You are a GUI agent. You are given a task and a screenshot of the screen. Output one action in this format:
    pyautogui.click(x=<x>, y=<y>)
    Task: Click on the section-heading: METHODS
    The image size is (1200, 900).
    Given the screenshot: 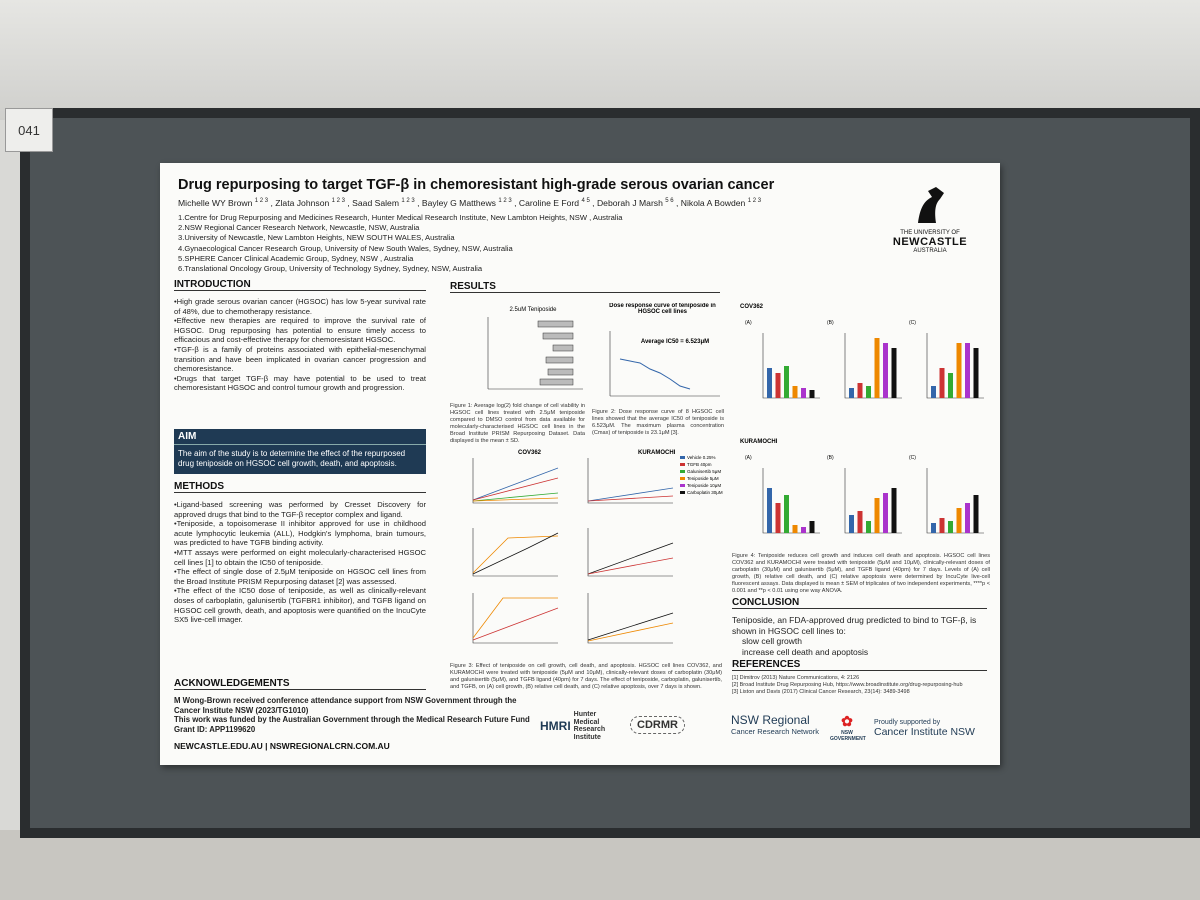 What is the action you would take?
    pyautogui.click(x=300, y=487)
    